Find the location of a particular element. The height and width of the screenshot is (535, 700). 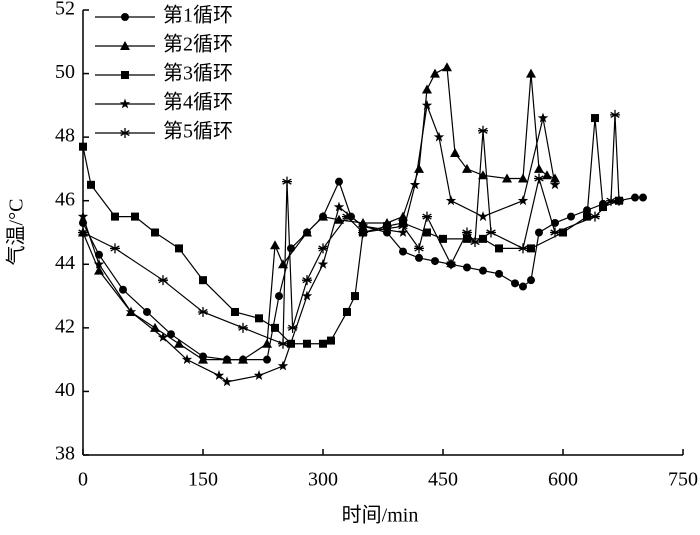

x-tick-label: 150 is located at coordinates (203, 480).